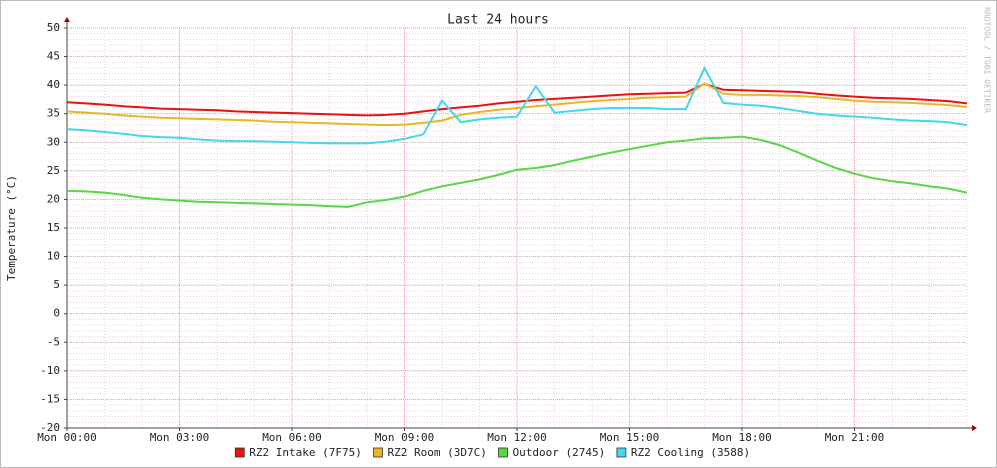 The width and height of the screenshot is (997, 468). Describe the element at coordinates (53, 341) in the screenshot. I see `y-tick-label: -5` at that location.